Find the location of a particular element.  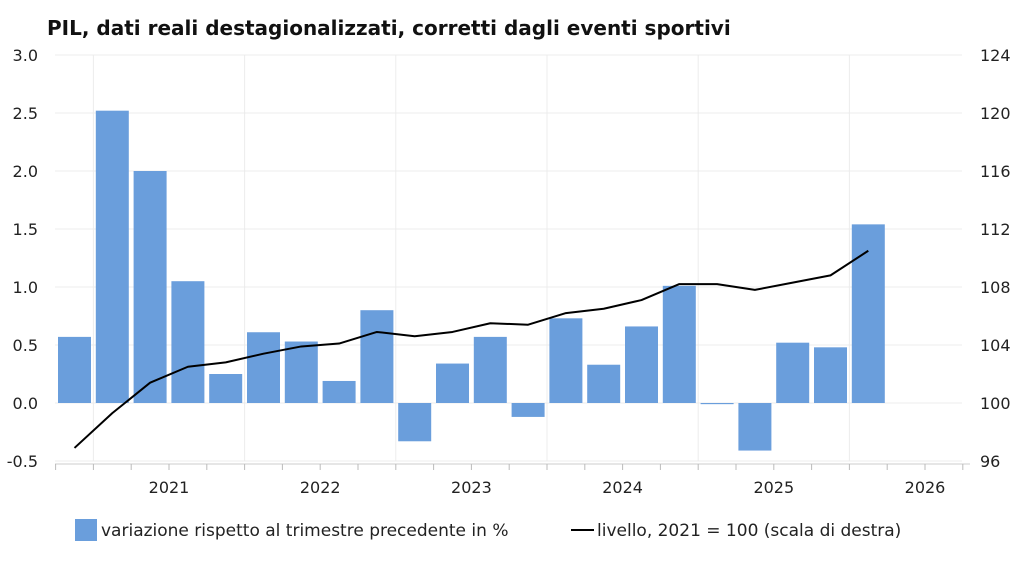

x-tick-label: 2021 is located at coordinates (169, 487).